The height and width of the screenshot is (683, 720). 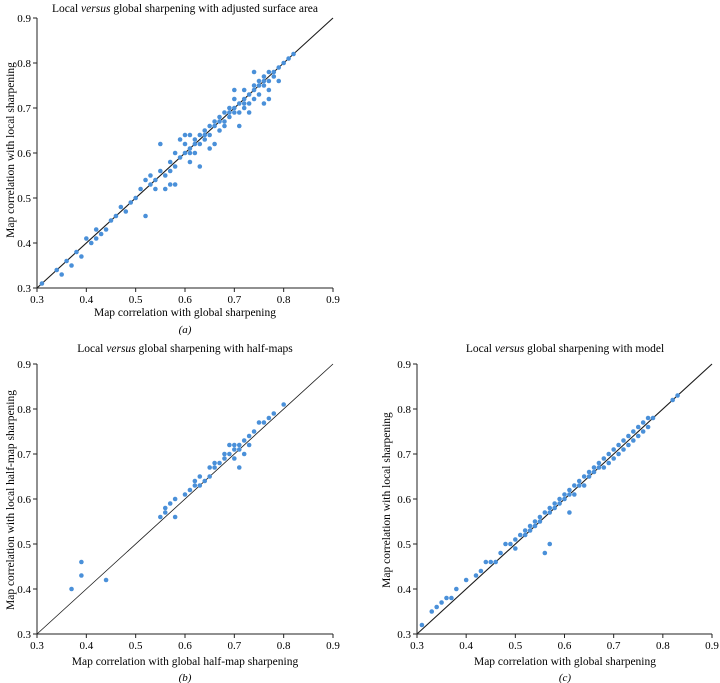 I want to click on panel-a-ytick-label: 0.4, so click(x=24, y=244).